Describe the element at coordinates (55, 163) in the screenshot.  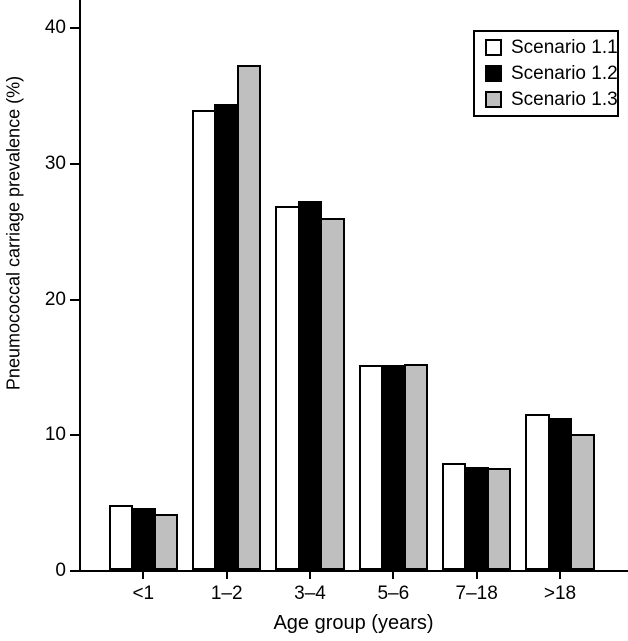
I see `y-tick-label: 30` at that location.